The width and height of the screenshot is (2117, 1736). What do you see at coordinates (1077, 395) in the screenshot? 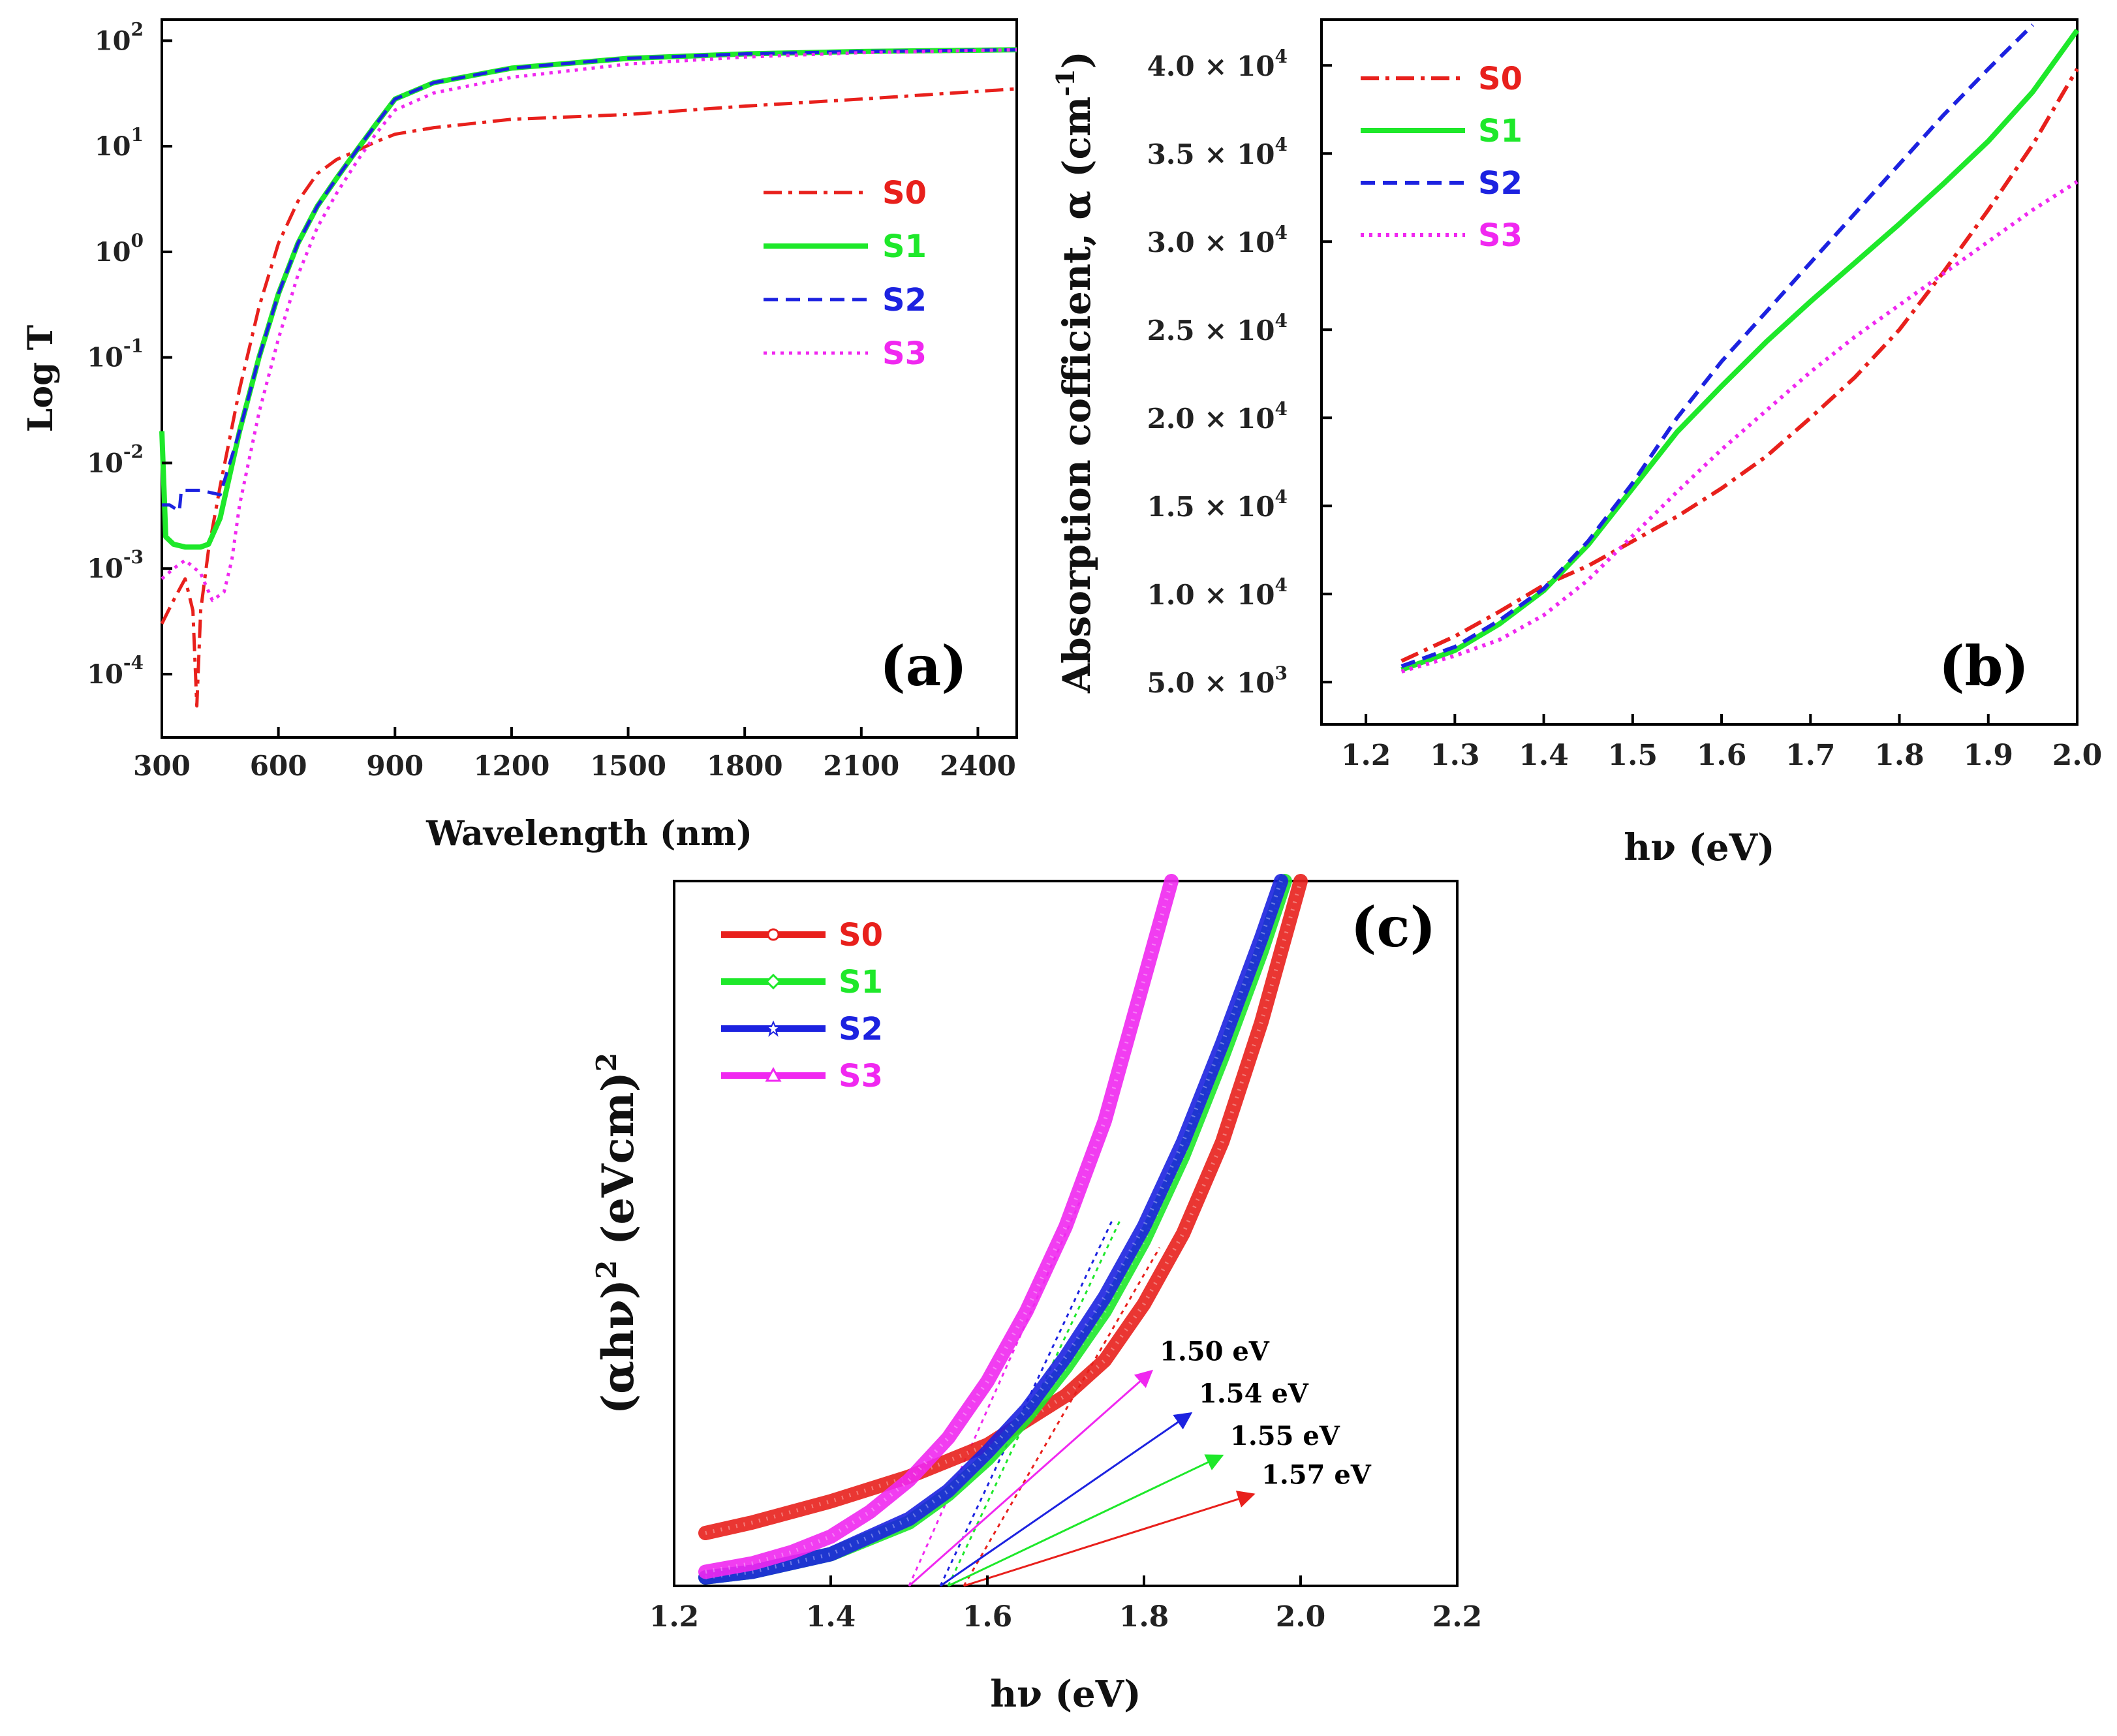
I see `panel-b-y-axis-label-main: Absorption cofficient, α (cm` at bounding box center [1077, 395].